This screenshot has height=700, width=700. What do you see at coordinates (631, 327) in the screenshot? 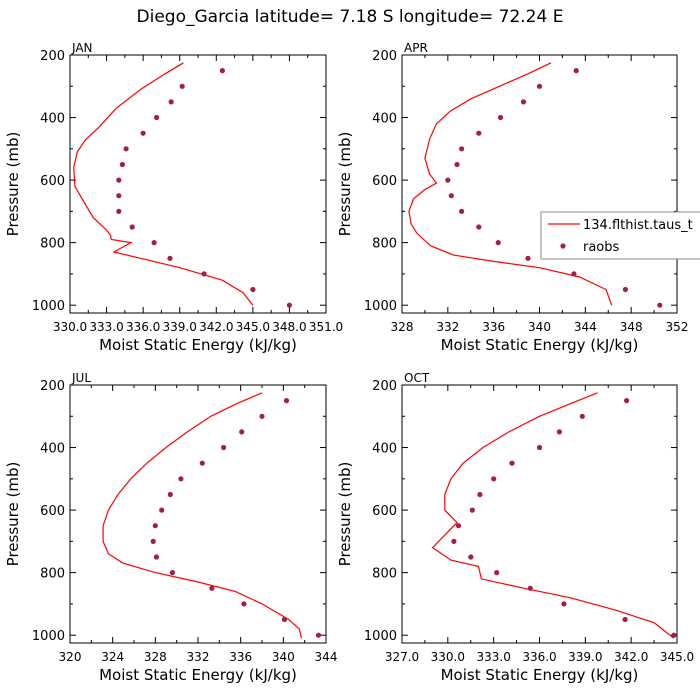
I see `x-tick-label: 348` at bounding box center [631, 327].